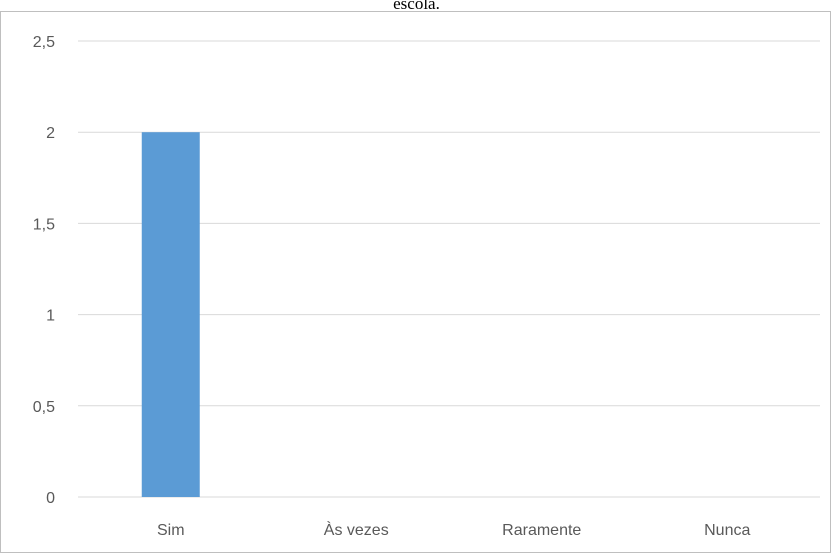  Describe the element at coordinates (50, 316) in the screenshot. I see `y-tick-label: 1` at that location.